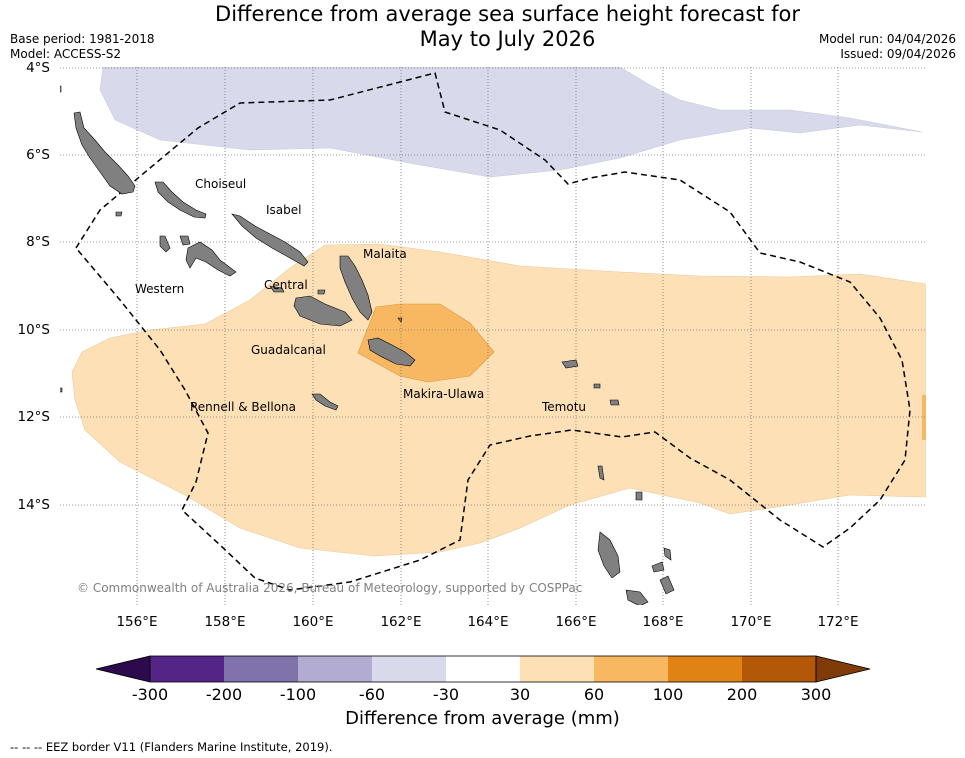 Image resolution: width=965 pixels, height=758 pixels. What do you see at coordinates (180, 200) in the screenshot?
I see `island-choiseul` at bounding box center [180, 200].